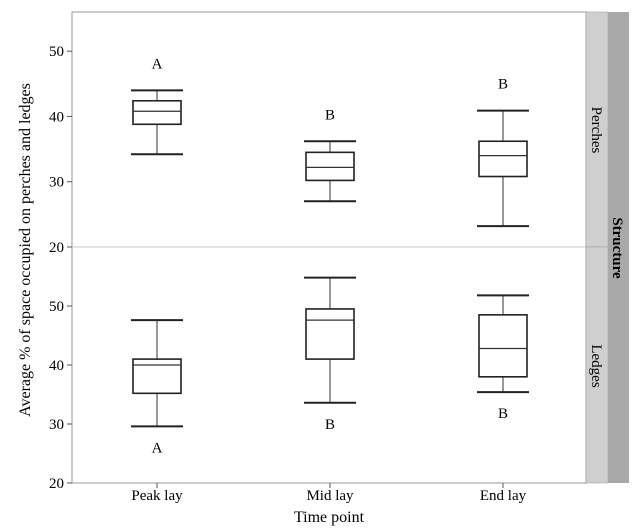 The height and width of the screenshot is (528, 635). I want to click on y-tick-label-1-1: 30, so click(56, 425).